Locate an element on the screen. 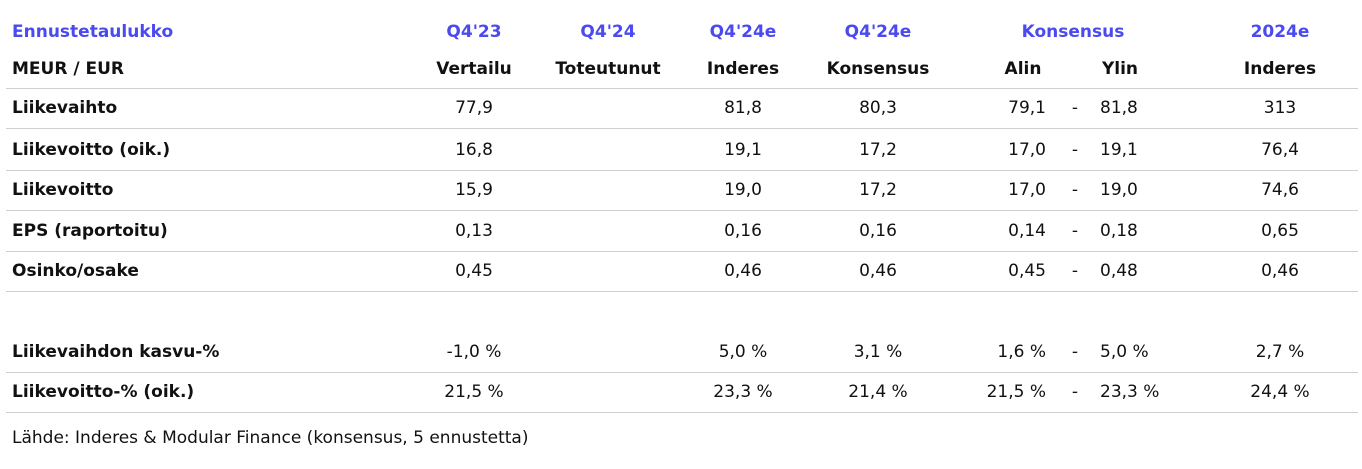  header-top-cell: Konsensus is located at coordinates (1073, 32).